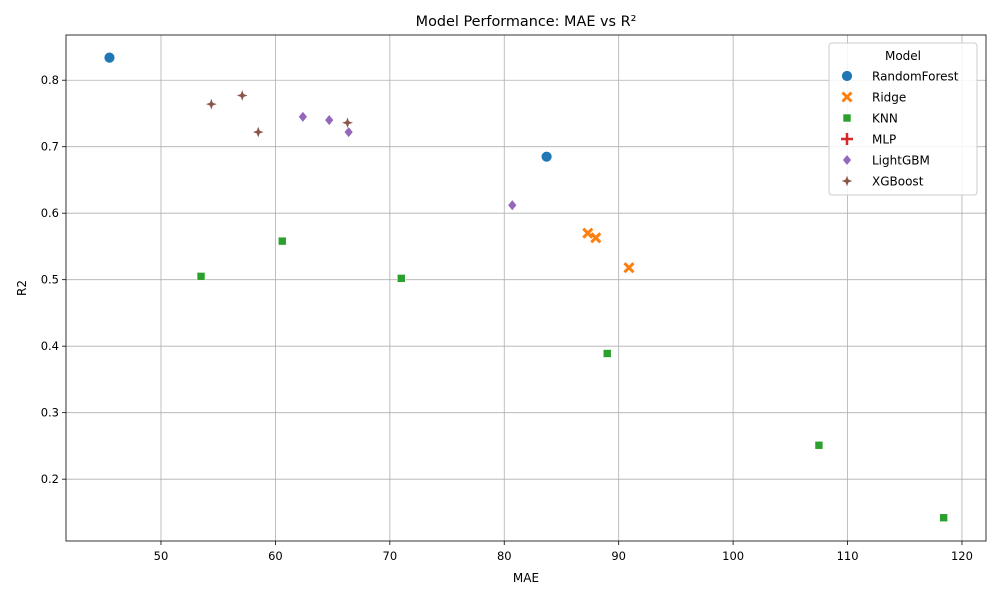  What do you see at coordinates (504, 556) in the screenshot?
I see `x-tick-label: 80` at bounding box center [504, 556].